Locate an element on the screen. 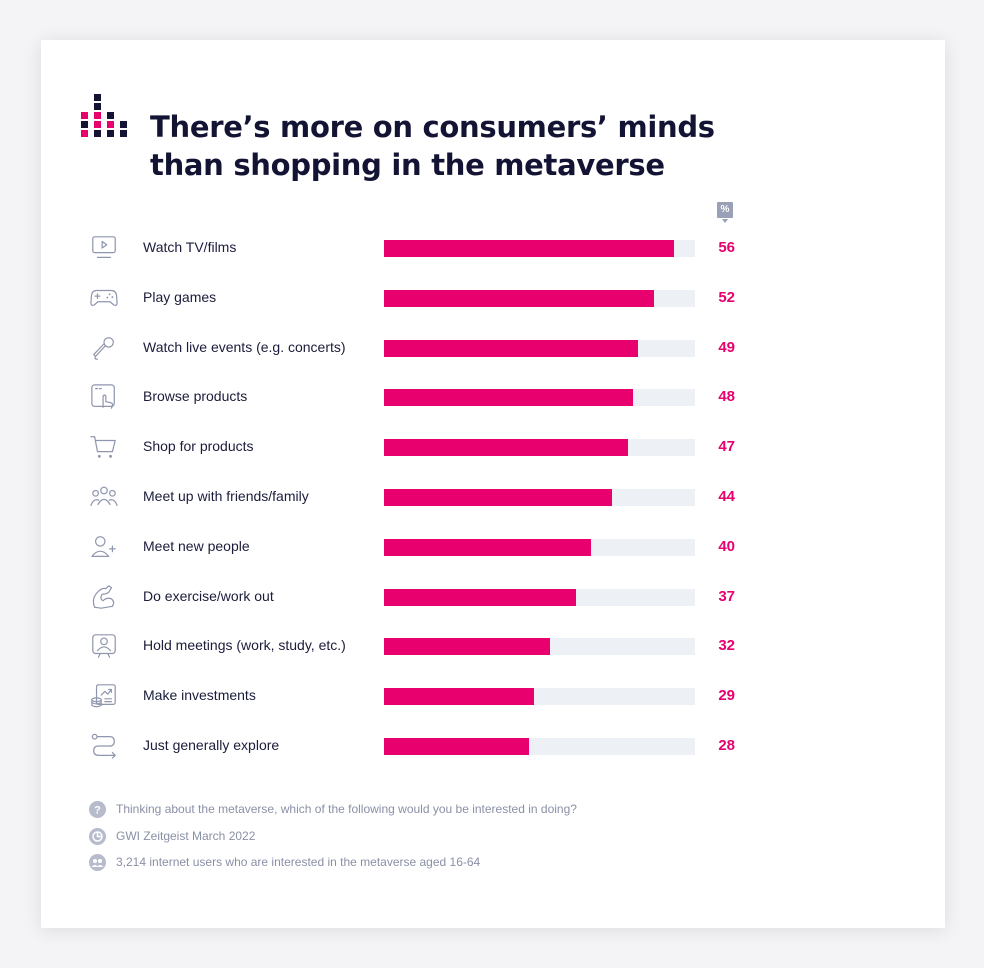  category-label: Browse products is located at coordinates (195, 396).